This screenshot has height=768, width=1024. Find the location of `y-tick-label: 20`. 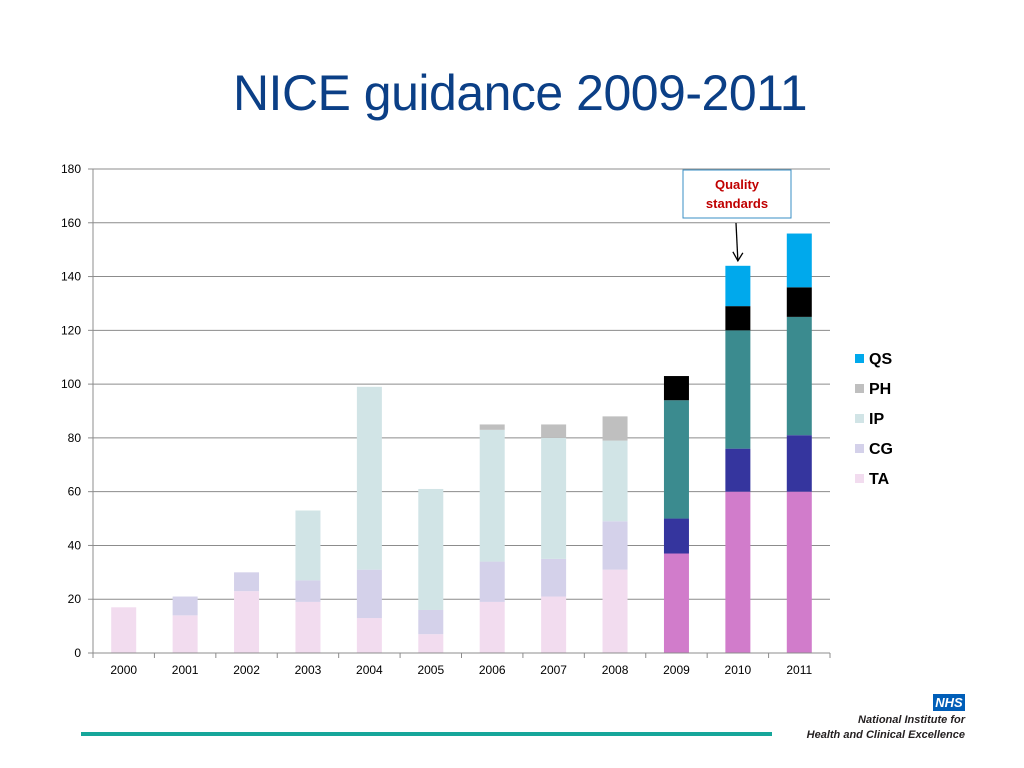

y-tick-label: 20 is located at coordinates (75, 599).